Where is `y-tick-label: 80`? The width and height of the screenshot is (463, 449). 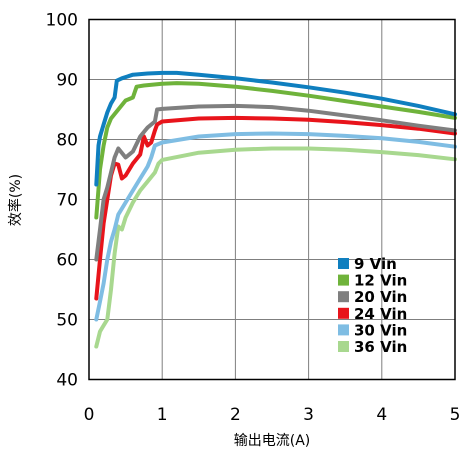 y-tick-label: 80 is located at coordinates (67, 141).